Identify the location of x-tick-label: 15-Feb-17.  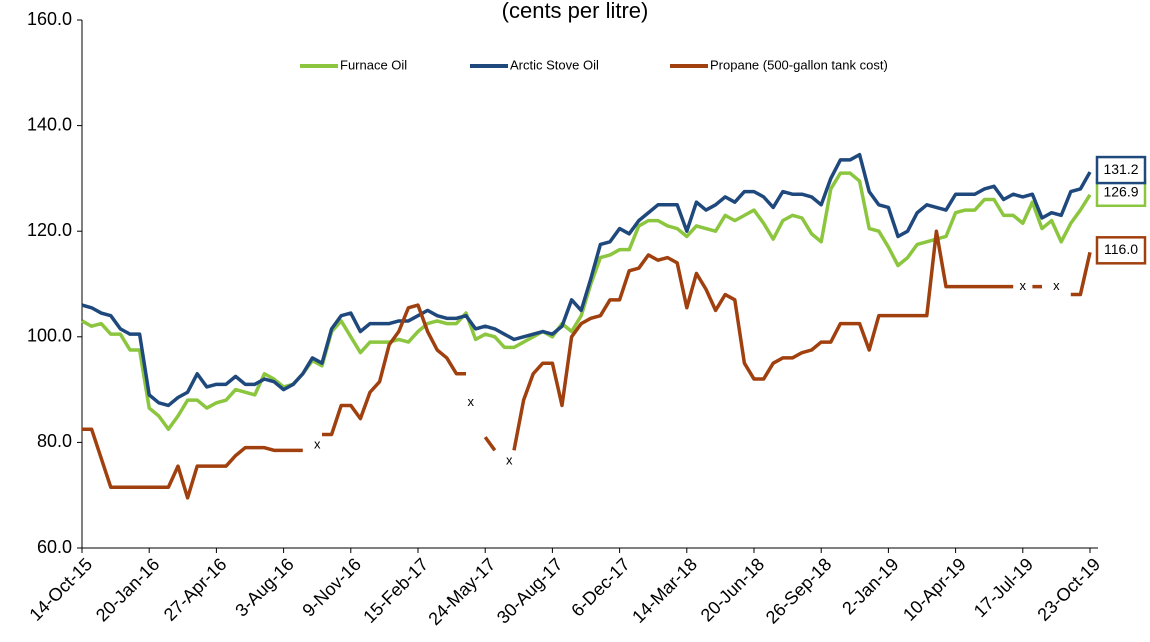
(395, 590).